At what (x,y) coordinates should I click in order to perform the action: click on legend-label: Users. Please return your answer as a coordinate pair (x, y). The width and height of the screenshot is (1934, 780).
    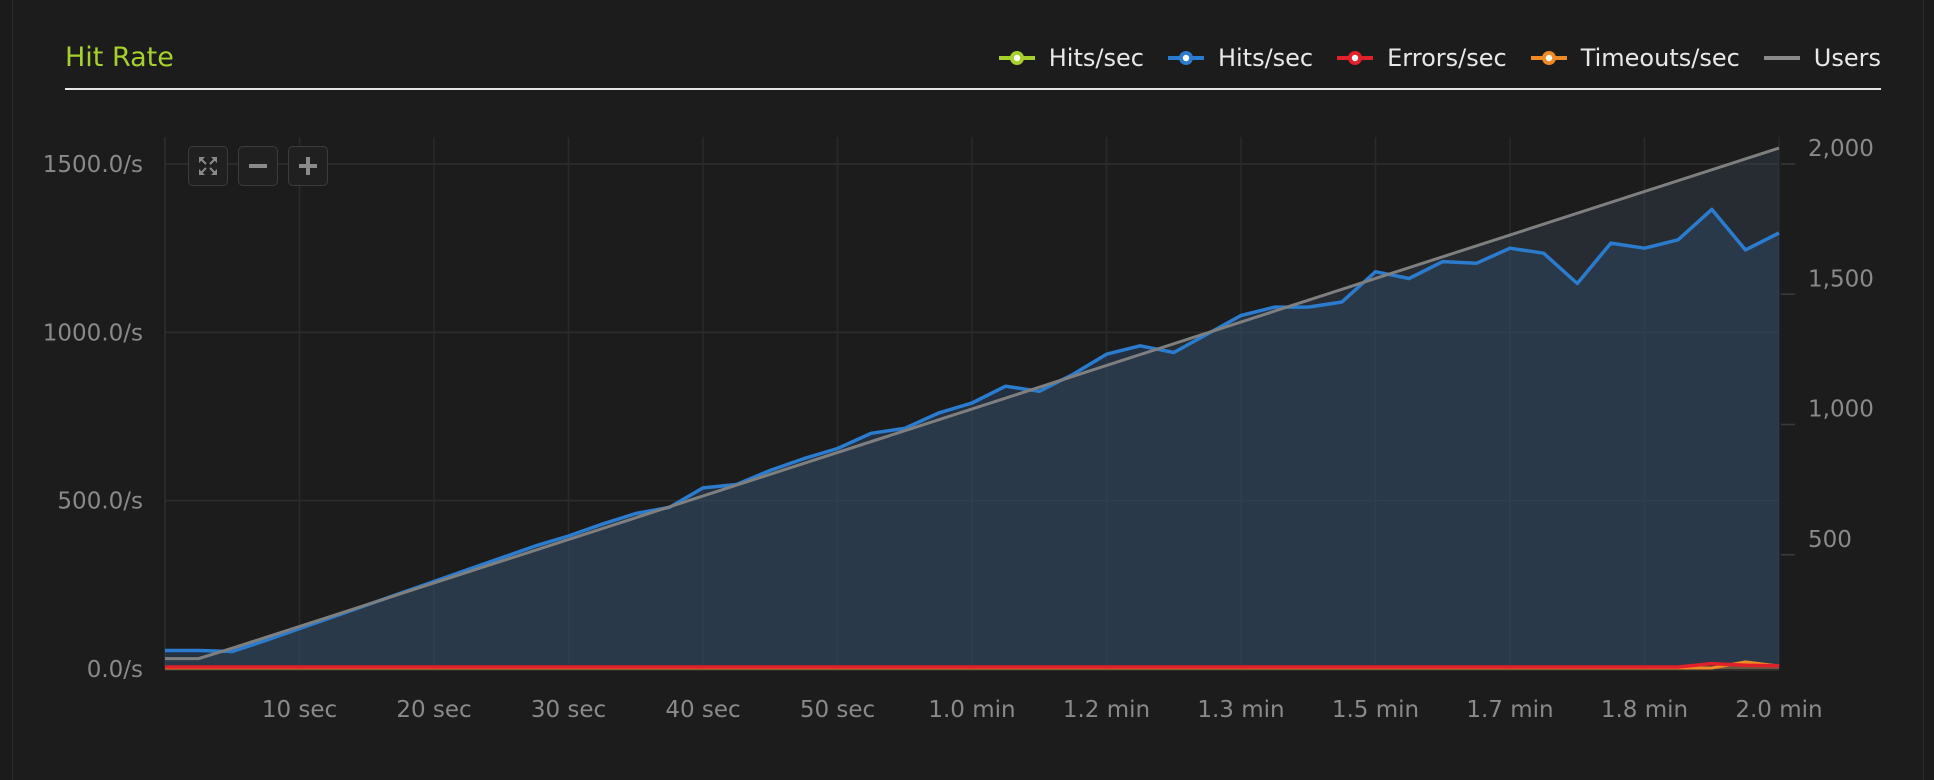
    Looking at the image, I should click on (1847, 58).